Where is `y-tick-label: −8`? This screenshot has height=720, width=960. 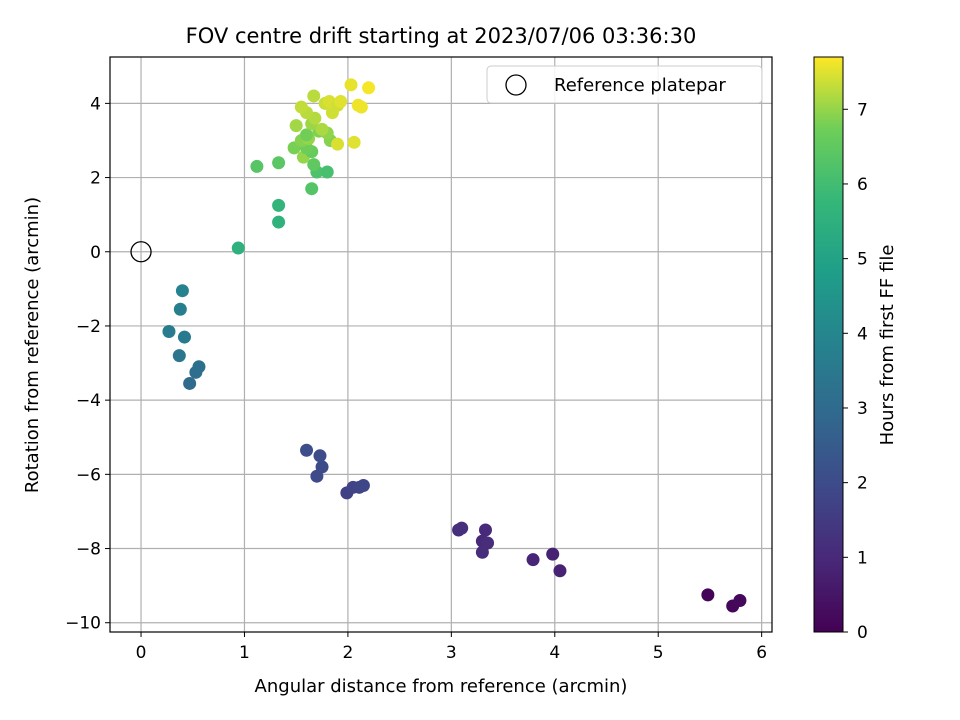
y-tick-label: −8 is located at coordinates (88, 550).